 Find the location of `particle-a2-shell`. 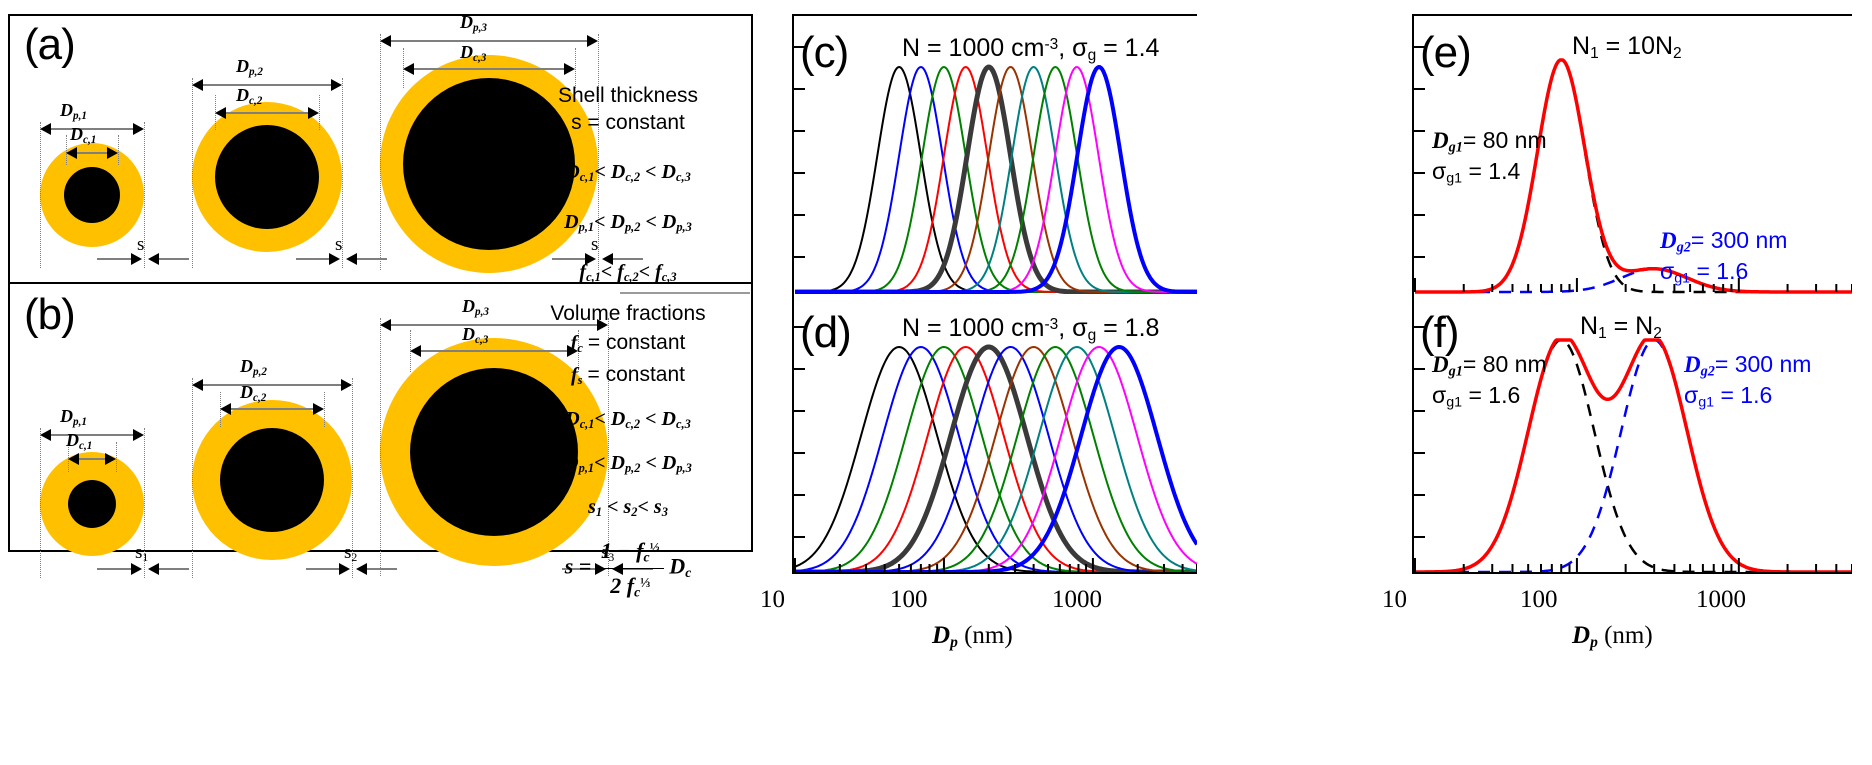

particle-a2-shell is located at coordinates (267, 177).